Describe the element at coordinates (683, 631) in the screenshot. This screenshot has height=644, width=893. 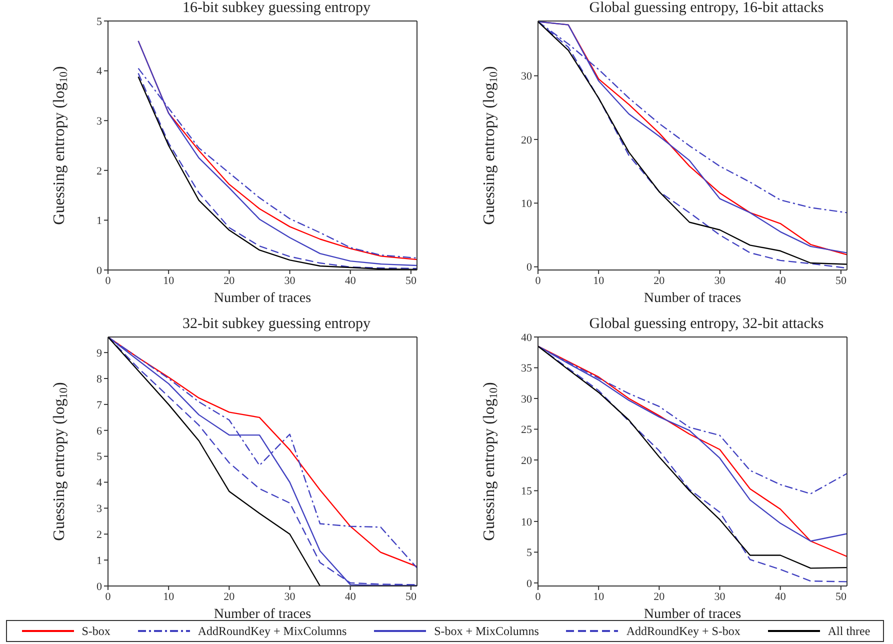
I see `legend-label: AddRoundKey + S-box` at that location.